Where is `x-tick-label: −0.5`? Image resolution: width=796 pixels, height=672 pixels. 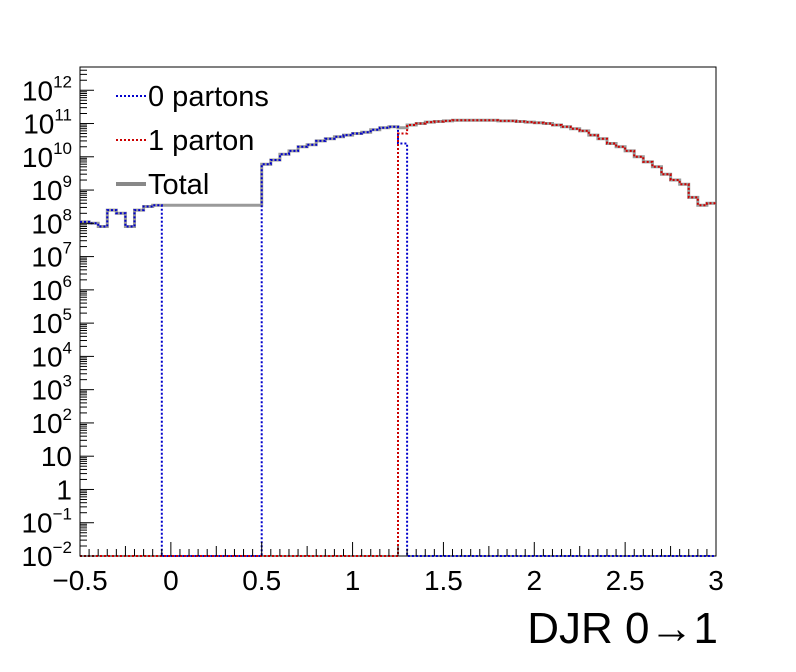 x-tick-label: −0.5 is located at coordinates (79, 580).